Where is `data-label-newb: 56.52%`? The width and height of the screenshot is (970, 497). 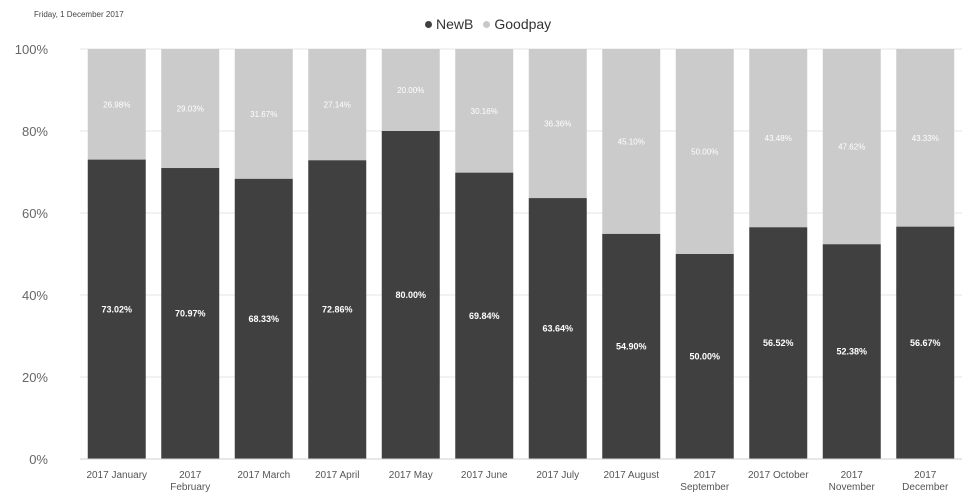 data-label-newb: 56.52% is located at coordinates (778, 343).